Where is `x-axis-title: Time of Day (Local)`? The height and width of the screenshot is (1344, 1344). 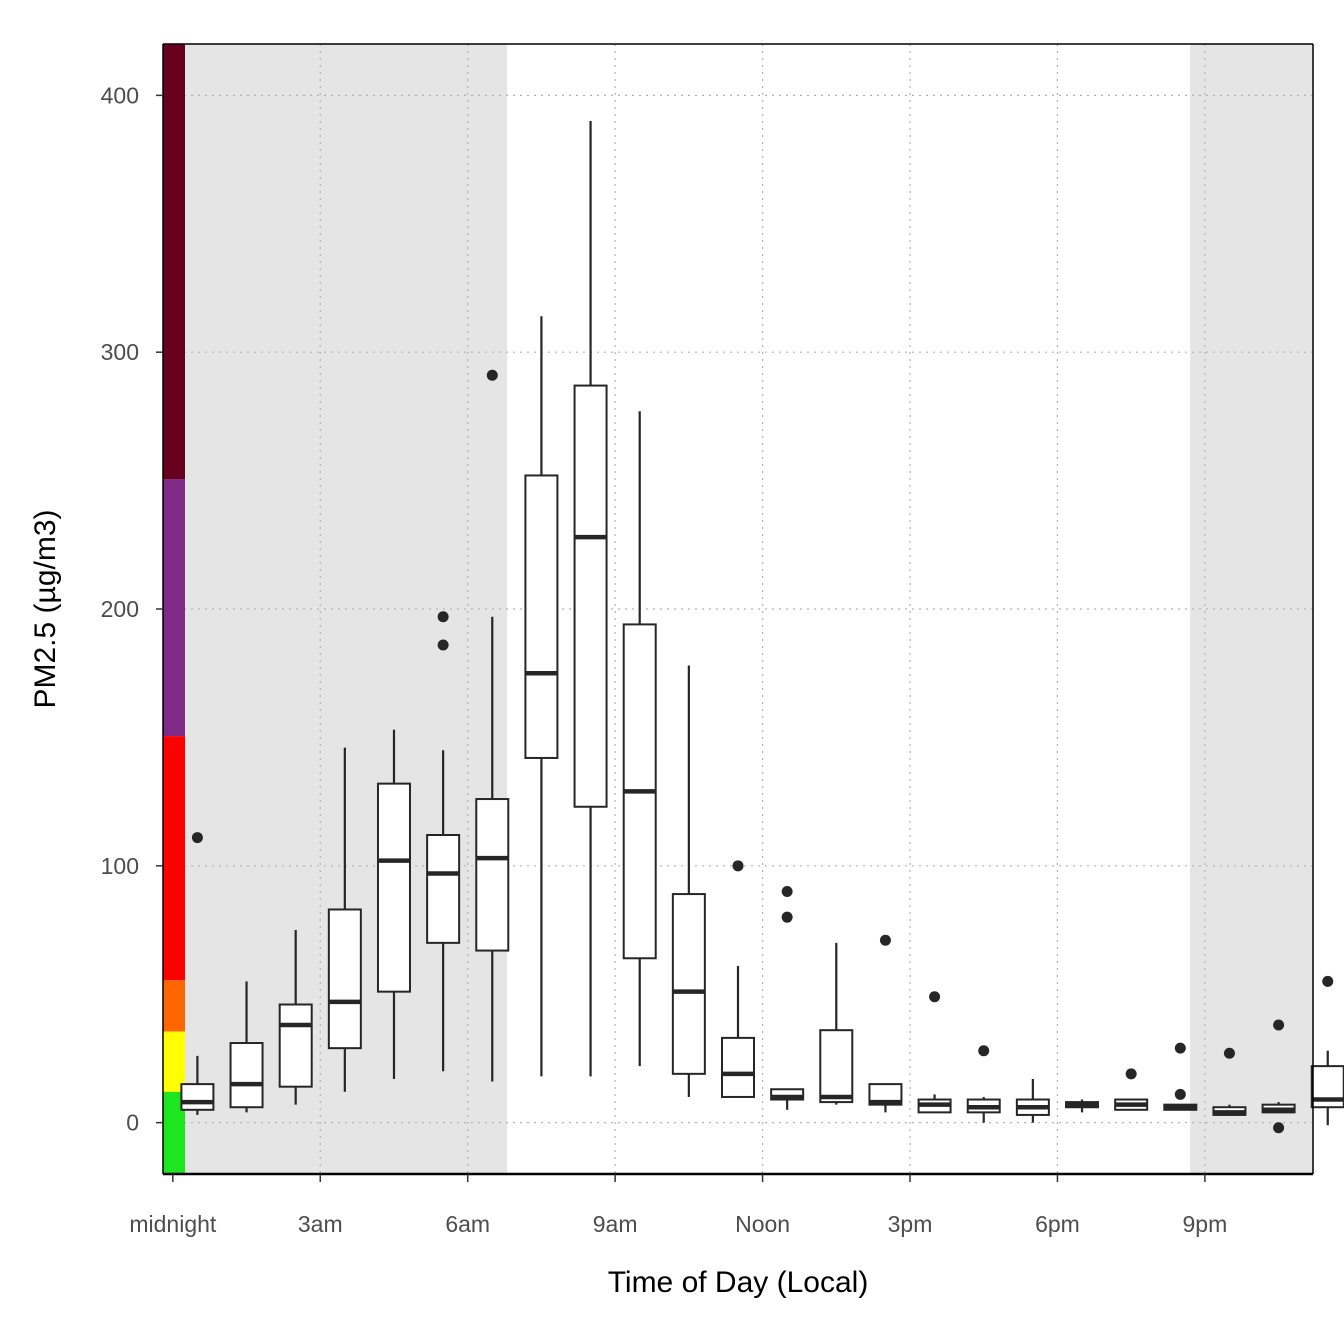
x-axis-title: Time of Day (Local) is located at coordinates (738, 1282).